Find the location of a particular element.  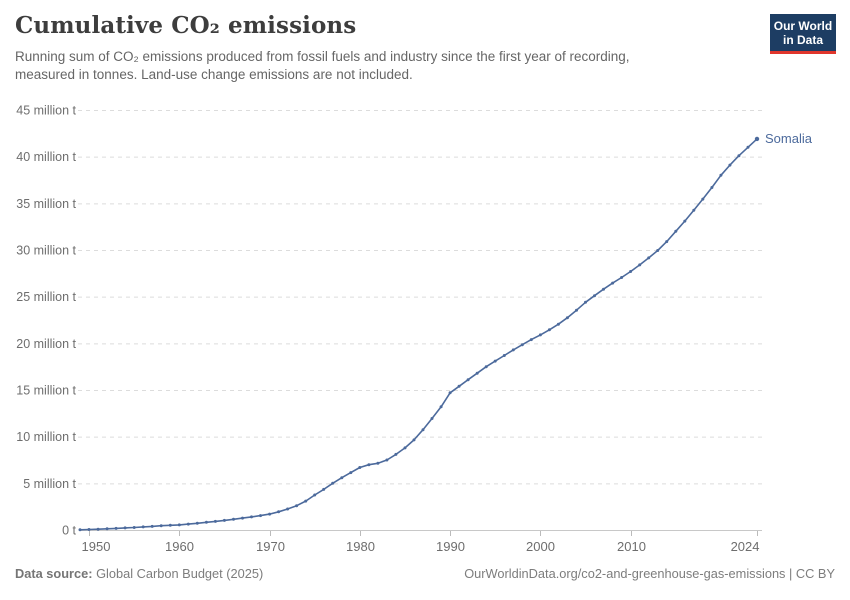

page-title: Cumulative CO₂ emissions is located at coordinates (186, 25).